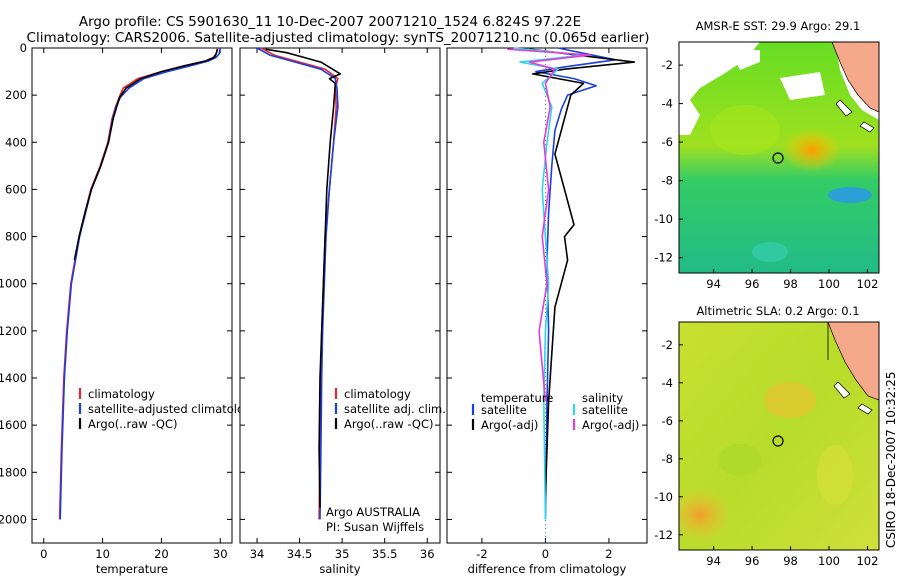  I want to click on sst-warm-patch, so click(812, 150).